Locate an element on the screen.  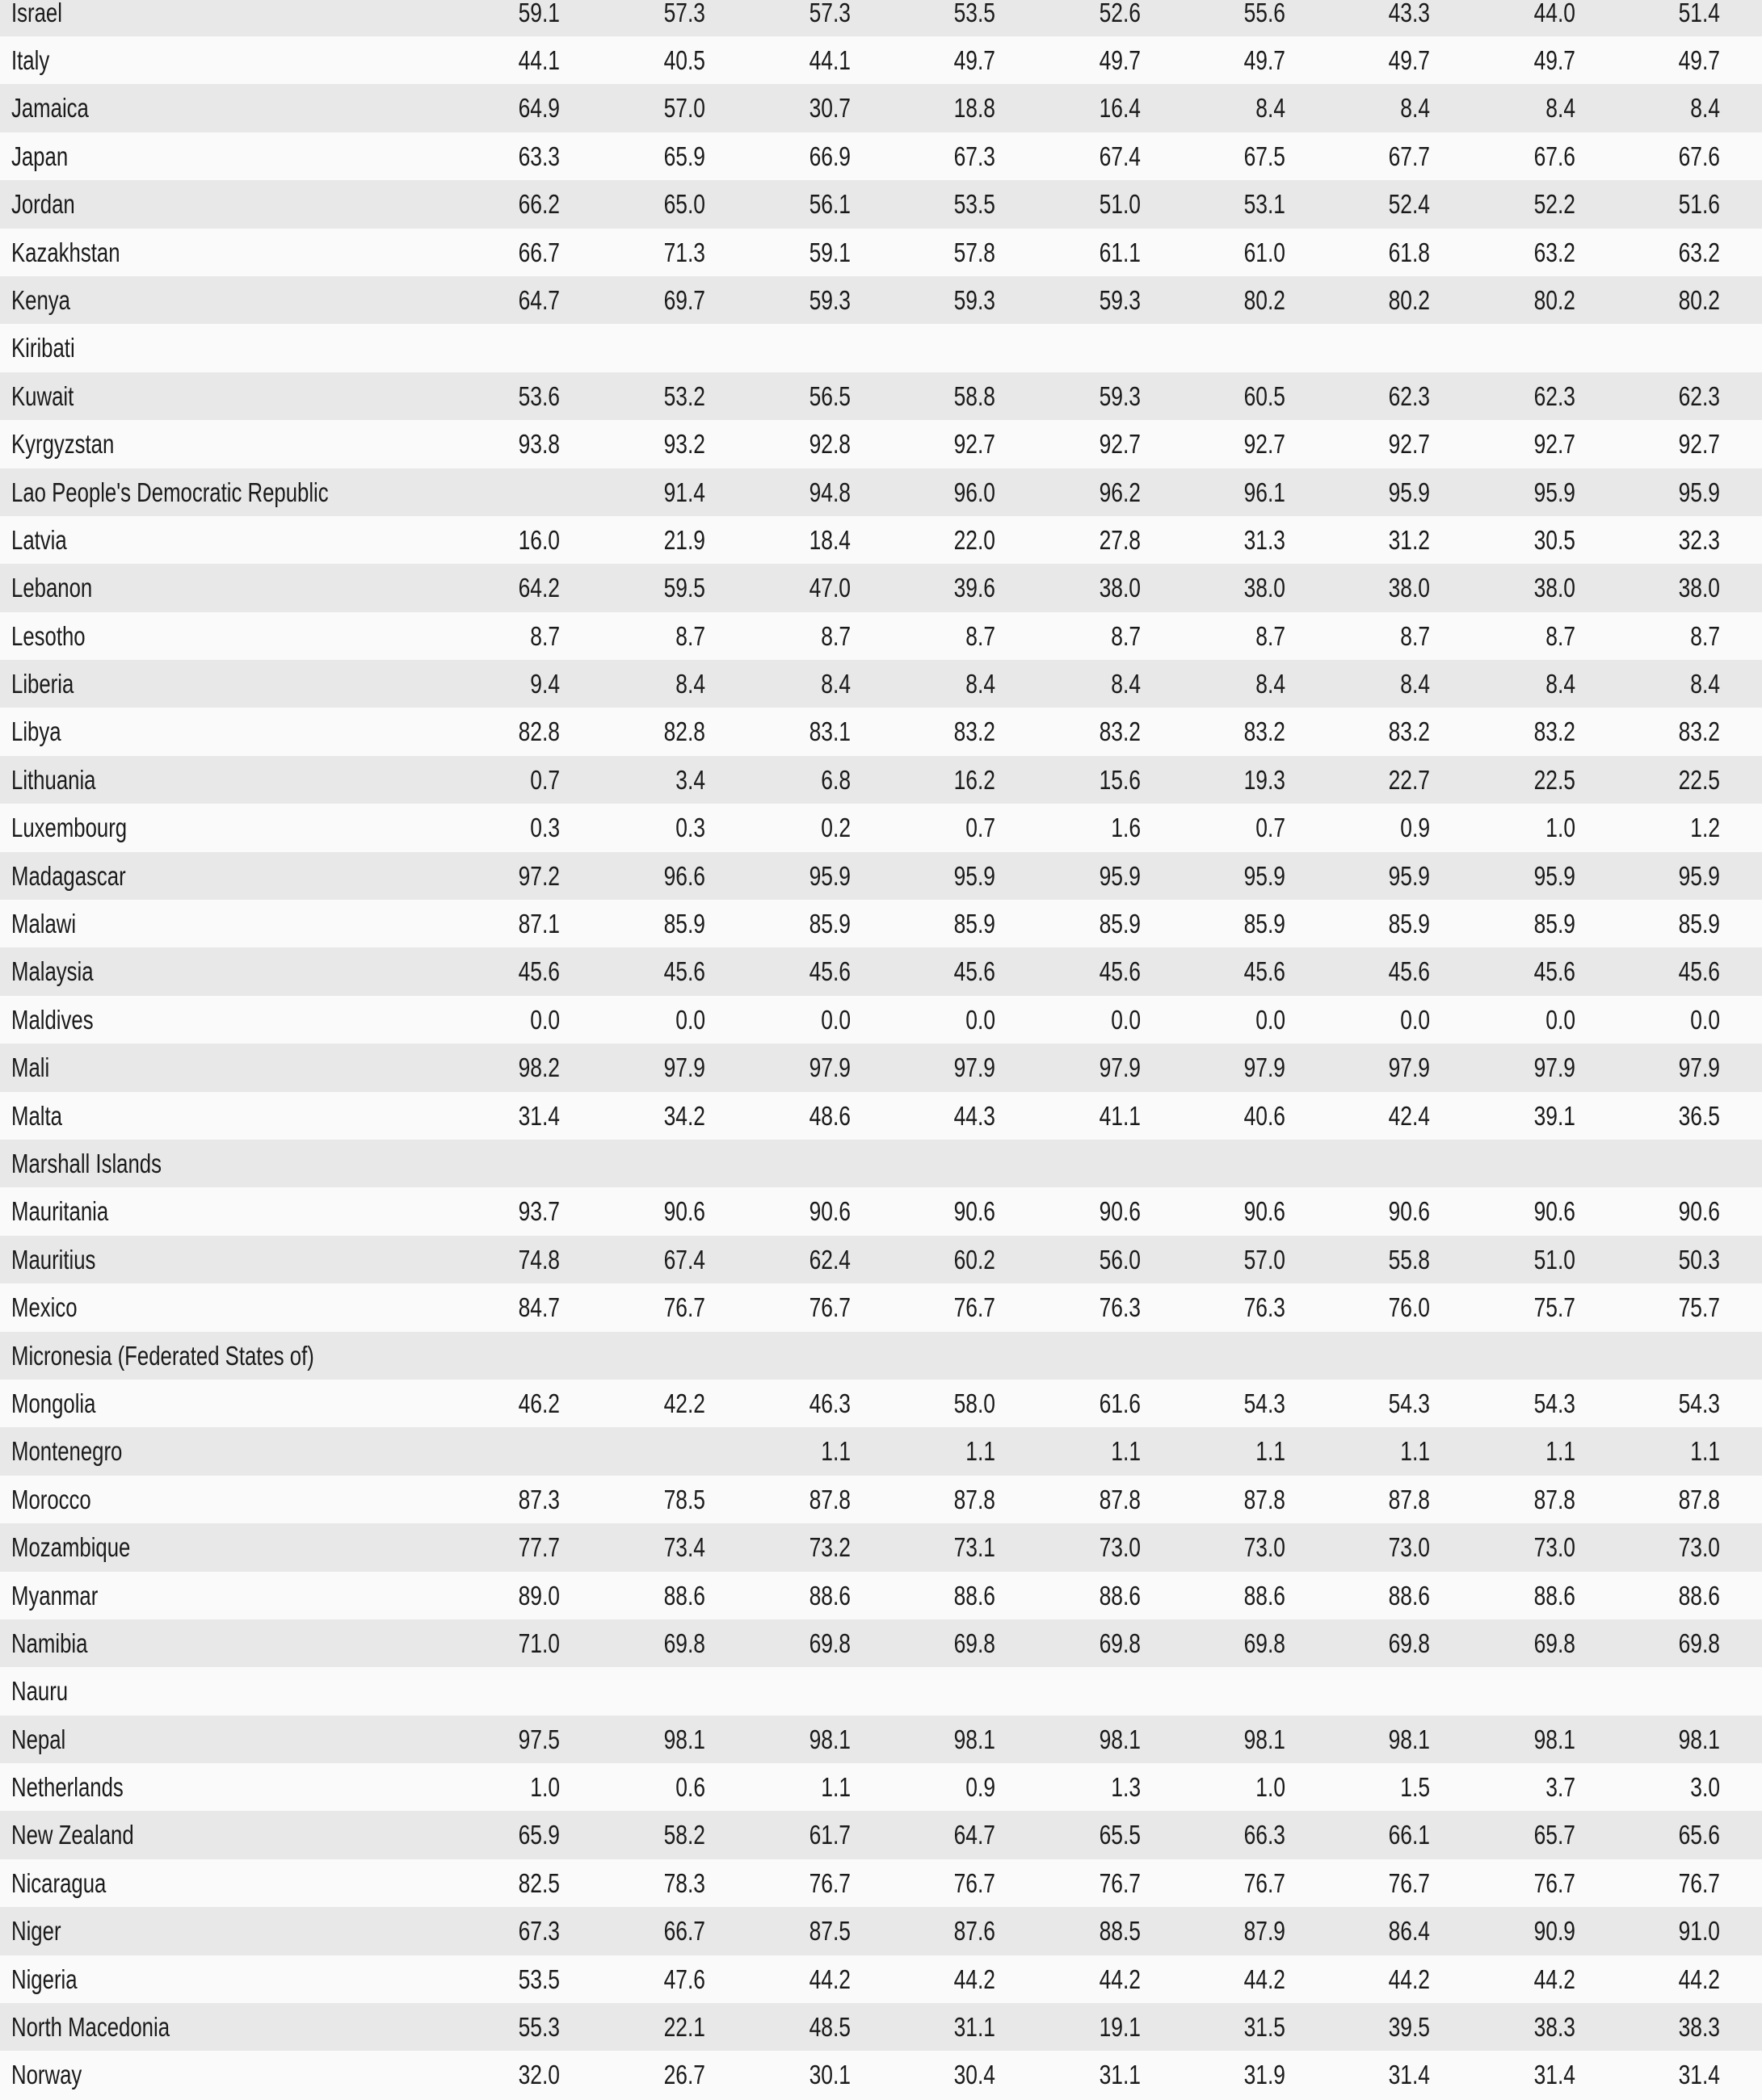
country-name: Lebanon is located at coordinates (52, 588).